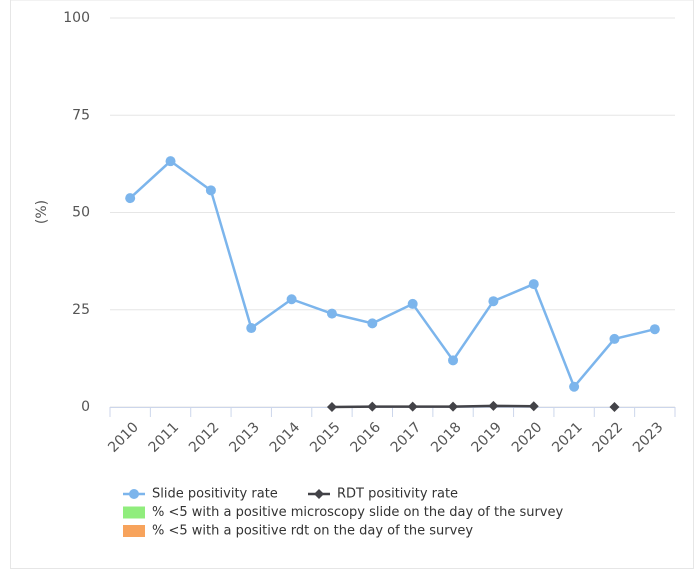 The image size is (694, 569). I want to click on y-axis-label: (%), so click(42, 212).